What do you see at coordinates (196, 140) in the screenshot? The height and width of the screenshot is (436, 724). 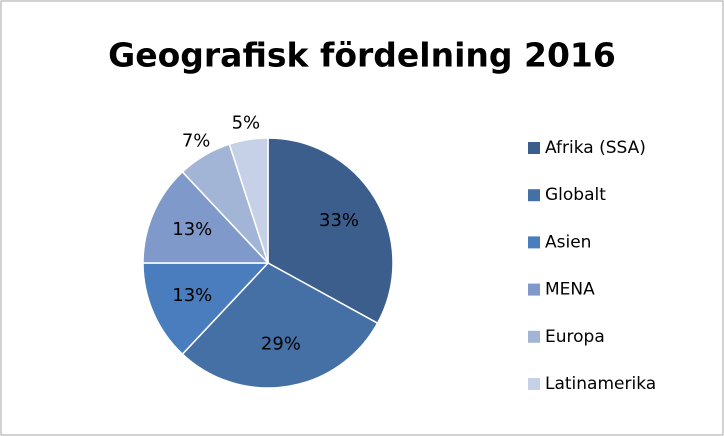 I see `data-label: 7%` at bounding box center [196, 140].